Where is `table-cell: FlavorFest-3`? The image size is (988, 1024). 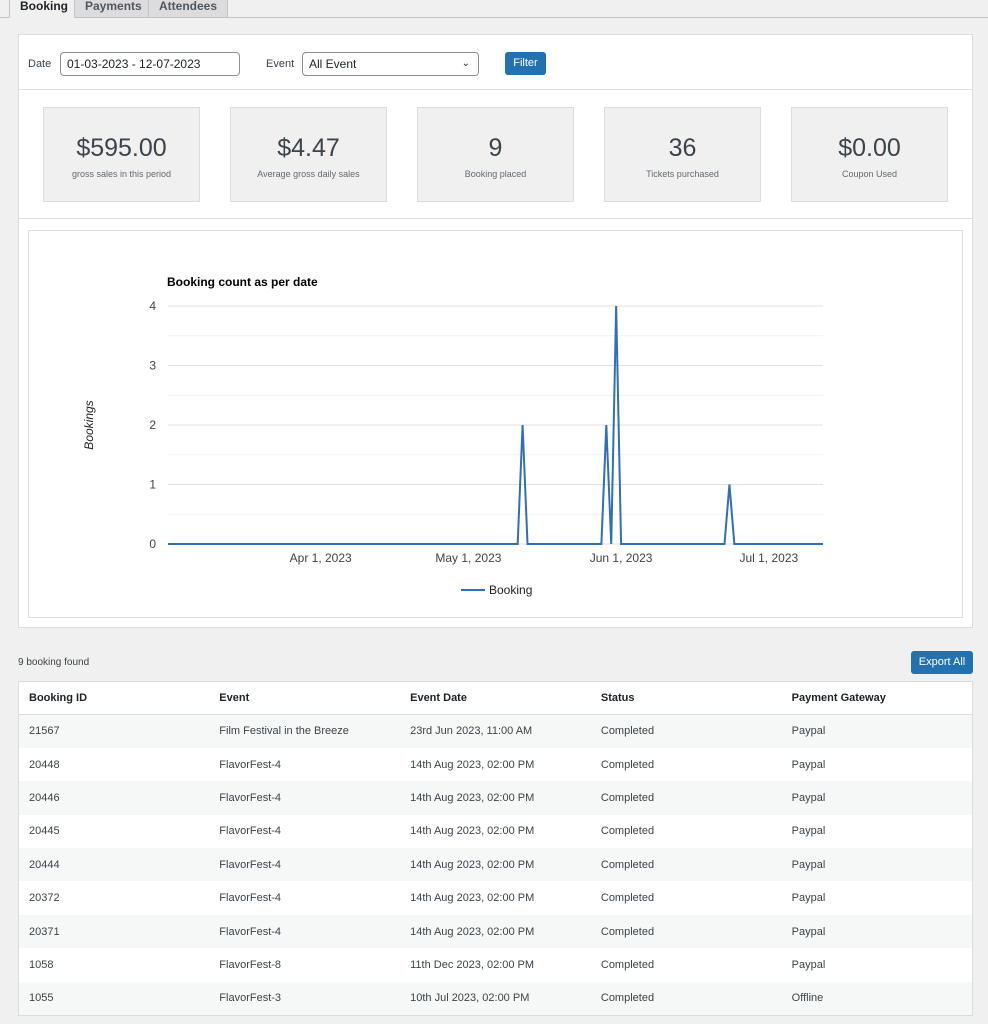 table-cell: FlavorFest-3 is located at coordinates (305, 998).